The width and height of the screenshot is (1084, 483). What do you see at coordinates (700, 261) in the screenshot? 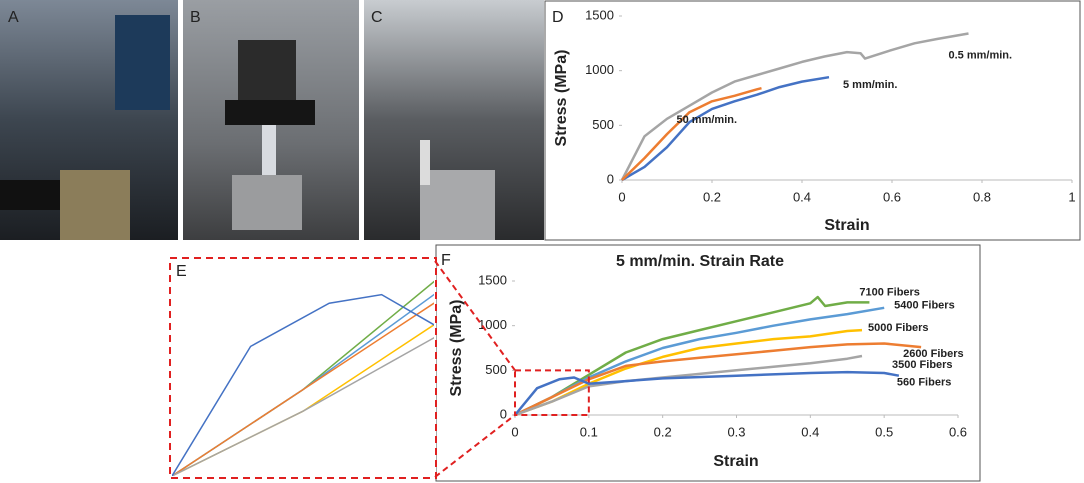
I see `chart-title: 5 mm/min. Strain Rate` at bounding box center [700, 261].